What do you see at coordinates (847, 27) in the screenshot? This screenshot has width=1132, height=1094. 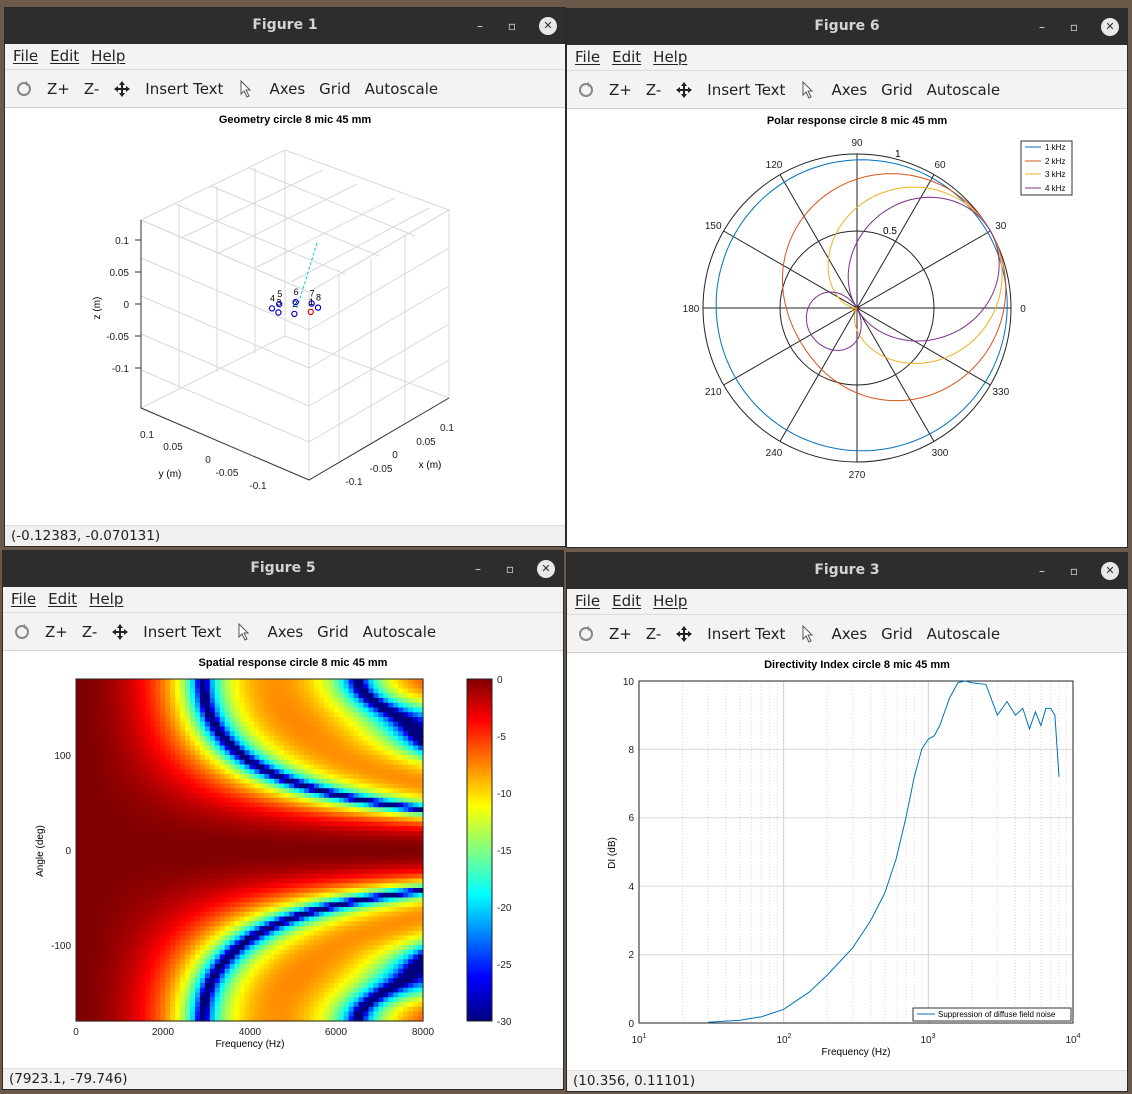 I see `title-bar: Figure 6 – ▫ ✕` at bounding box center [847, 27].